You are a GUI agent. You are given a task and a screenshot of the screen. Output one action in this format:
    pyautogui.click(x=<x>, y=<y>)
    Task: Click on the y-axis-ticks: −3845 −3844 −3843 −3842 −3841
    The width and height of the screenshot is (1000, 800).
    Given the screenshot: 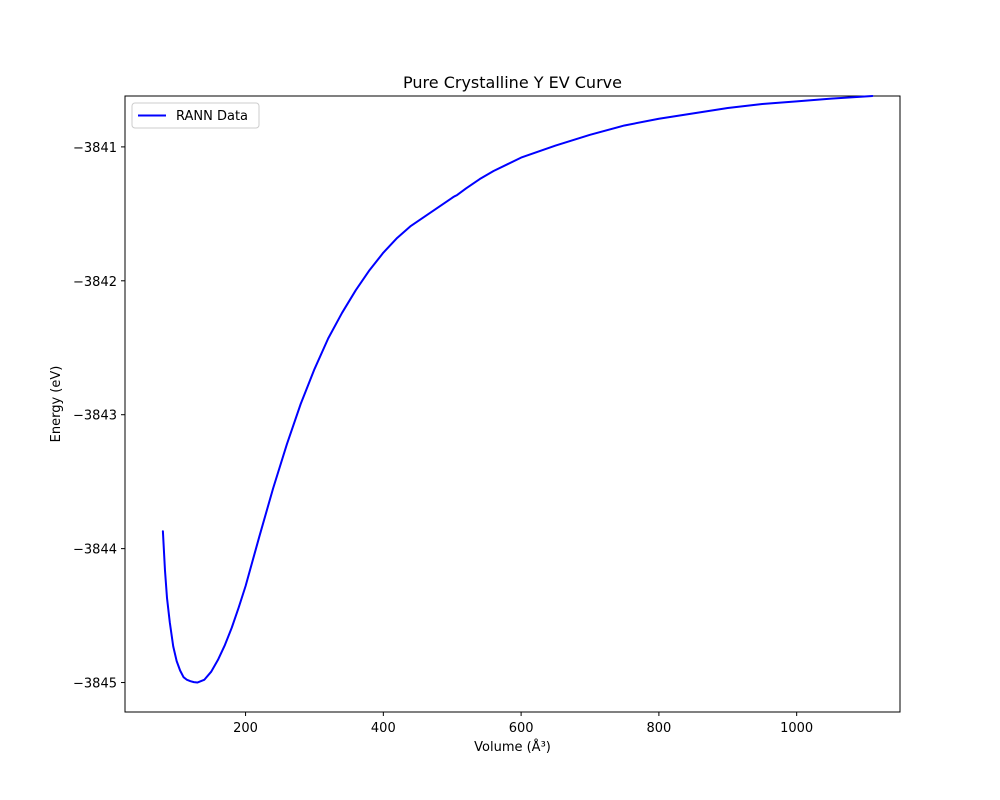 What is the action you would take?
    pyautogui.click(x=99, y=416)
    